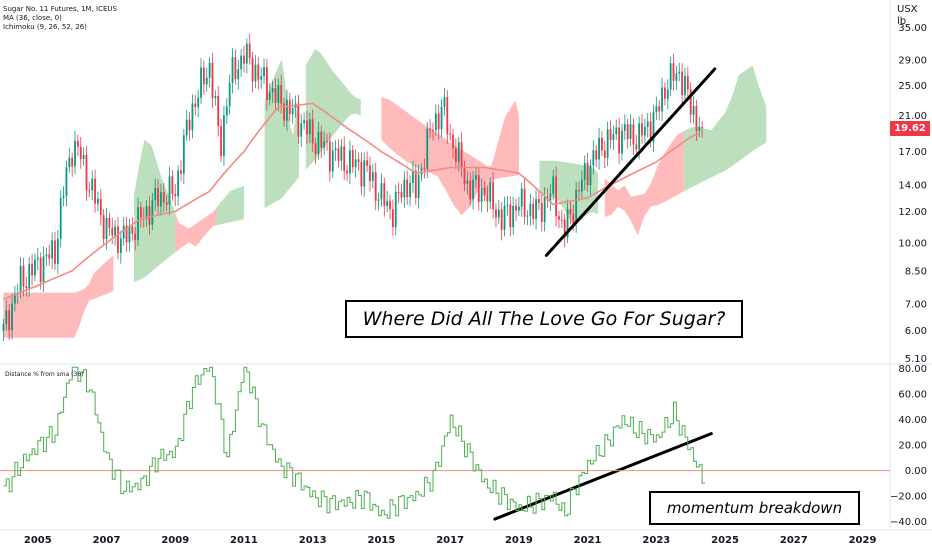 Image resolution: width=932 pixels, height=554 pixels. What do you see at coordinates (107, 540) in the screenshot?
I see `time-tick-label: 2007` at bounding box center [107, 540].